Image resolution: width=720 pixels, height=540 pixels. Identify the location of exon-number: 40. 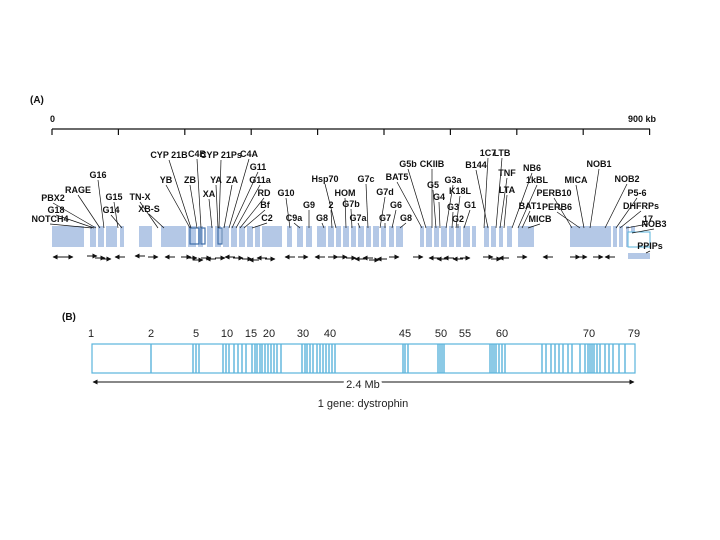
(330, 334).